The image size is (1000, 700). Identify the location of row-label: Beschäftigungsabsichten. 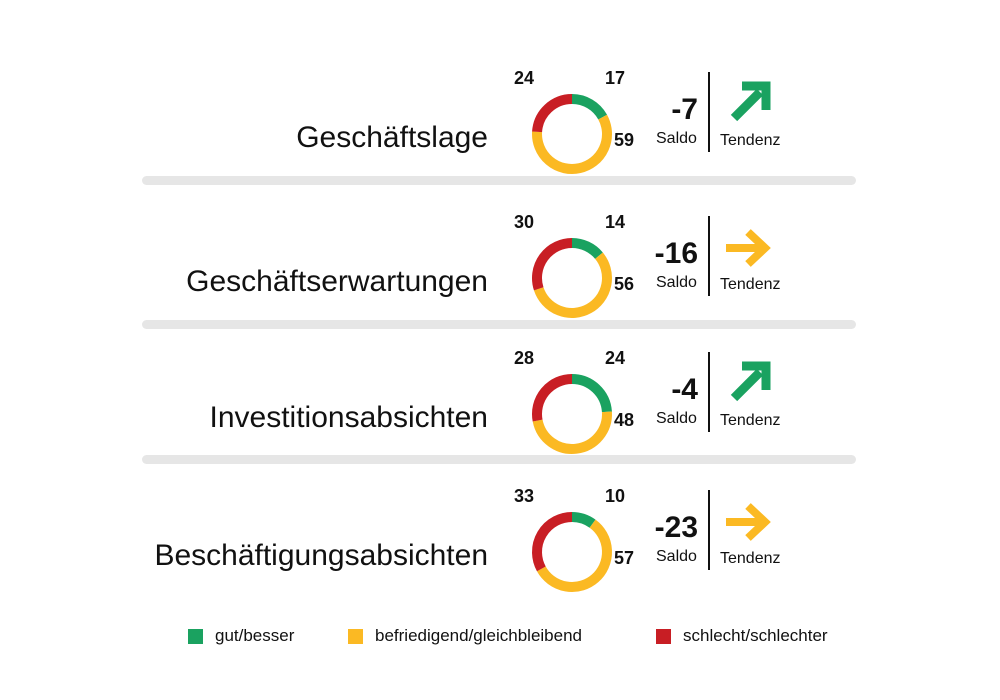
(321, 555).